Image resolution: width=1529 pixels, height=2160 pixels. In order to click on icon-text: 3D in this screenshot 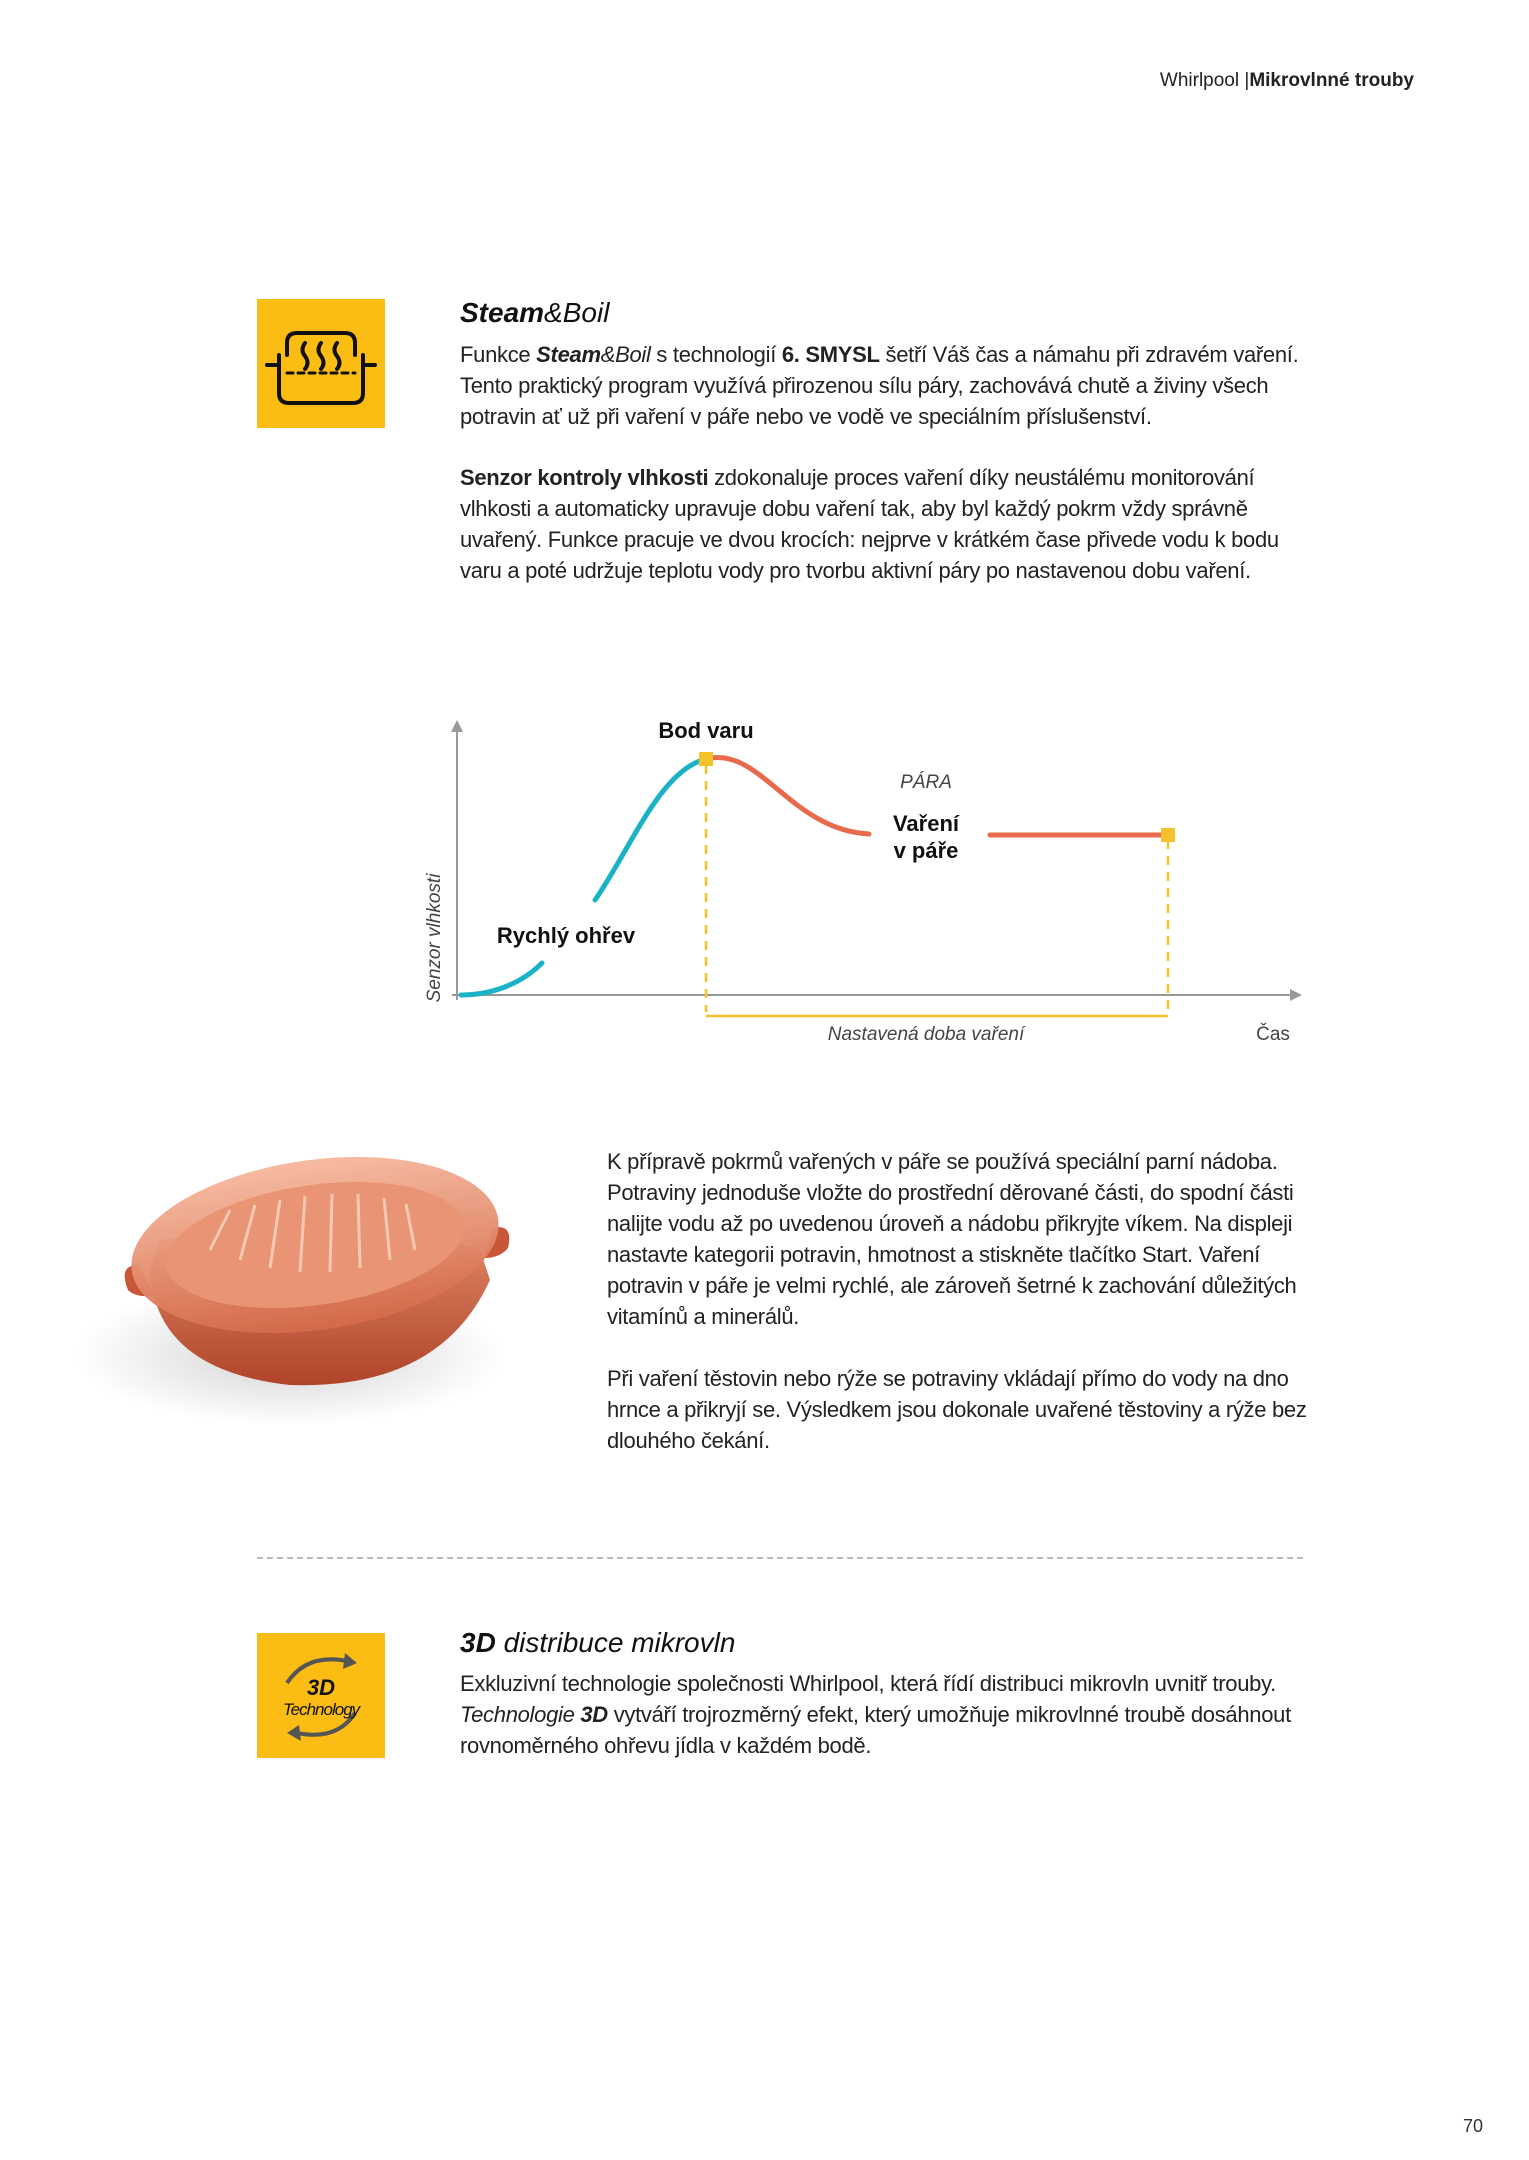, I will do `click(321, 1687)`.